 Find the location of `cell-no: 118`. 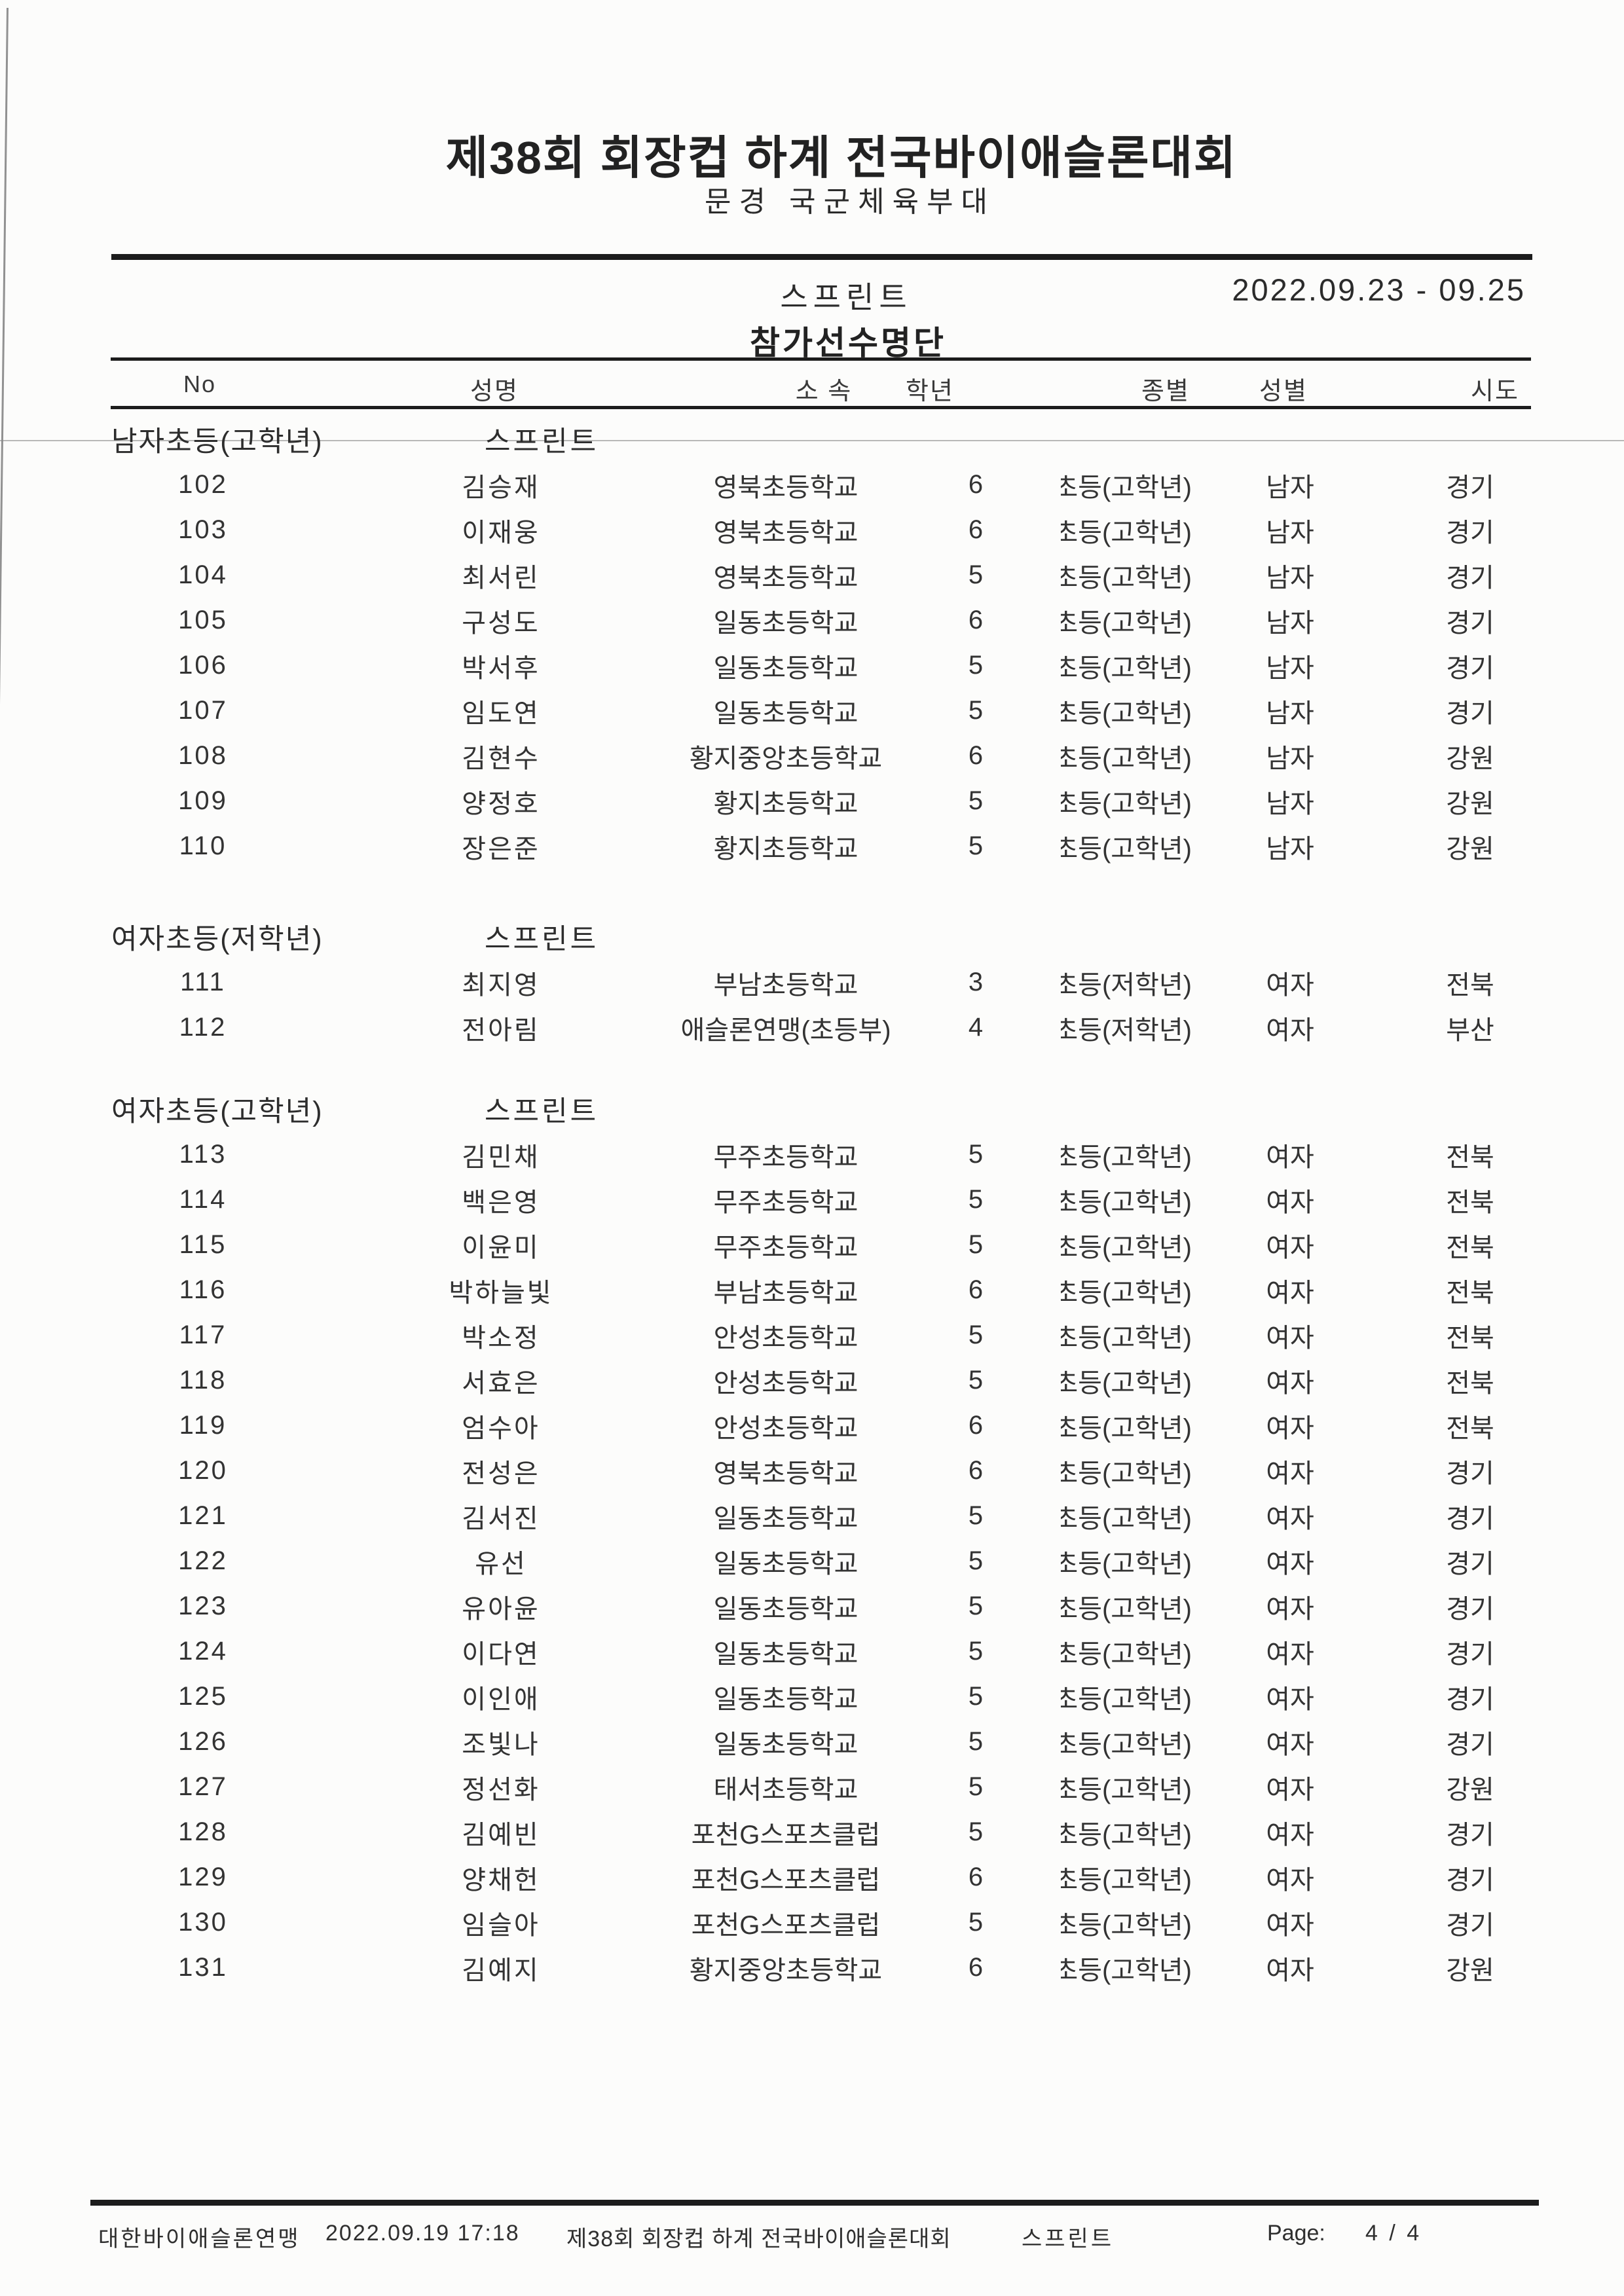

cell-no: 118 is located at coordinates (203, 1380).